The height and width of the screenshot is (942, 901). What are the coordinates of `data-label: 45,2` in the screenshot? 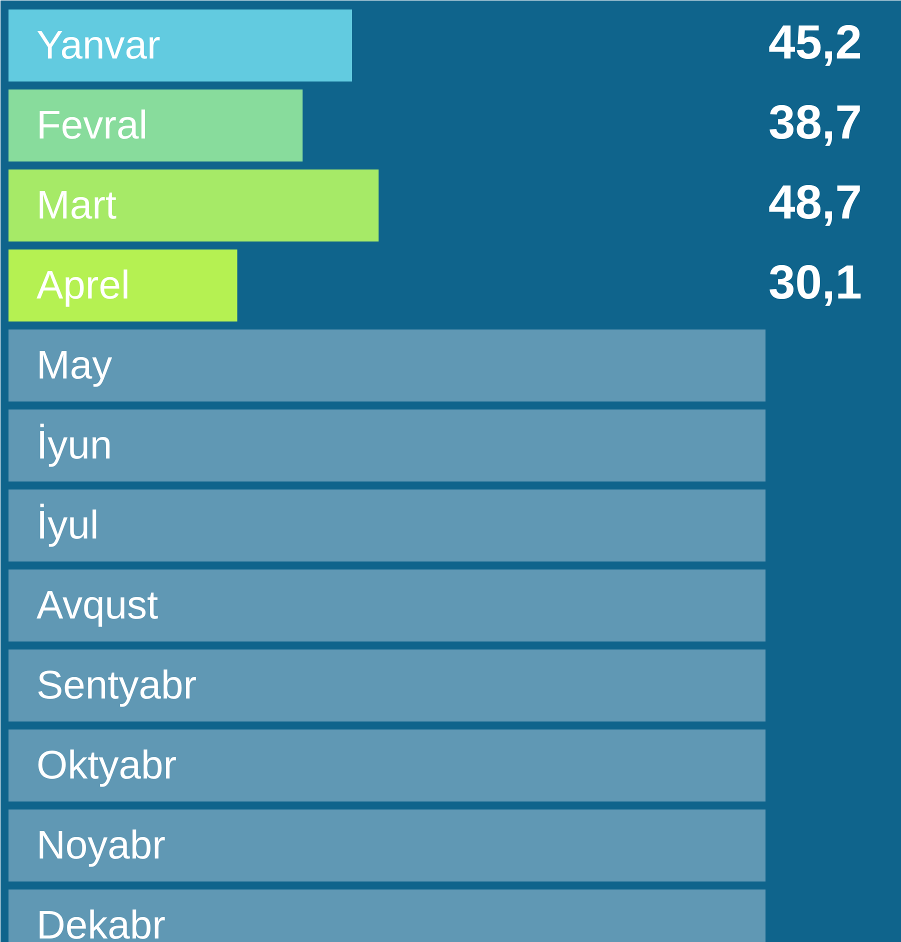 It's located at (815, 43).